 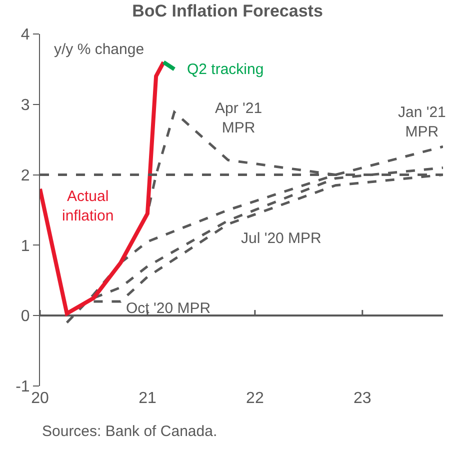 I want to click on x-tick-label: 21, so click(x=147, y=398).